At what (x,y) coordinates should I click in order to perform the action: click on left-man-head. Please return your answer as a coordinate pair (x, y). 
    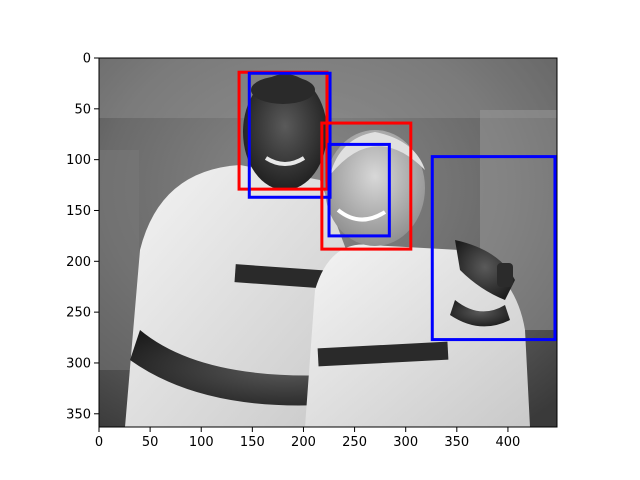
    Looking at the image, I should click on (285, 132).